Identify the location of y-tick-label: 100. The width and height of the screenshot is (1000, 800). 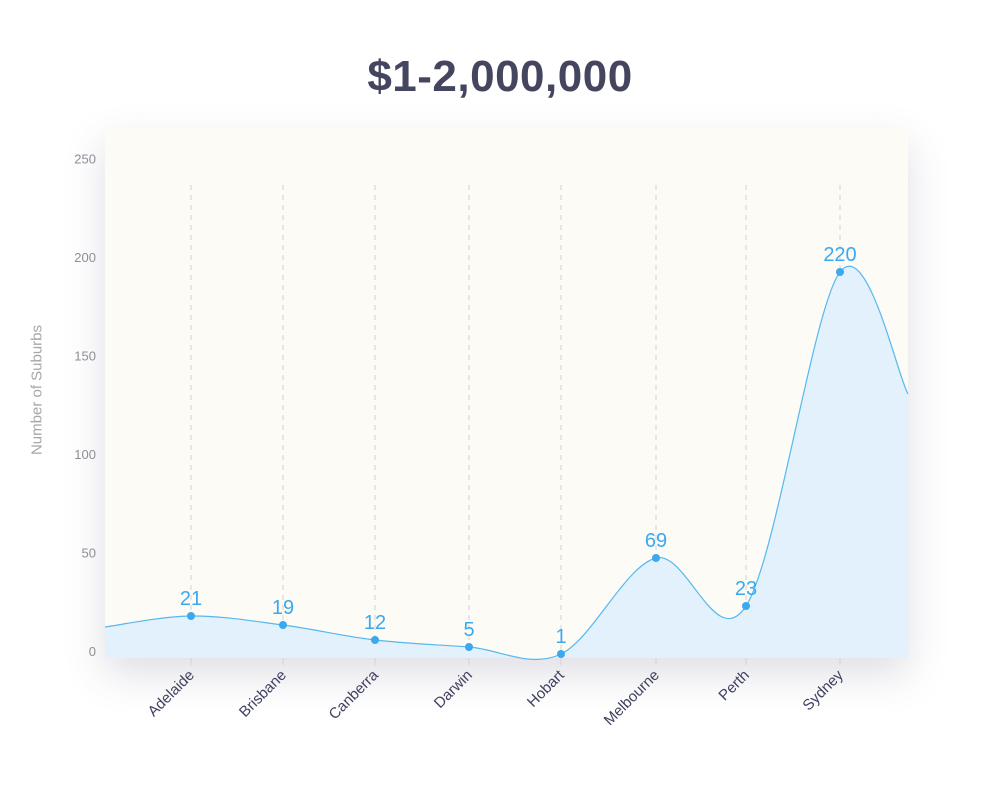
(85, 454).